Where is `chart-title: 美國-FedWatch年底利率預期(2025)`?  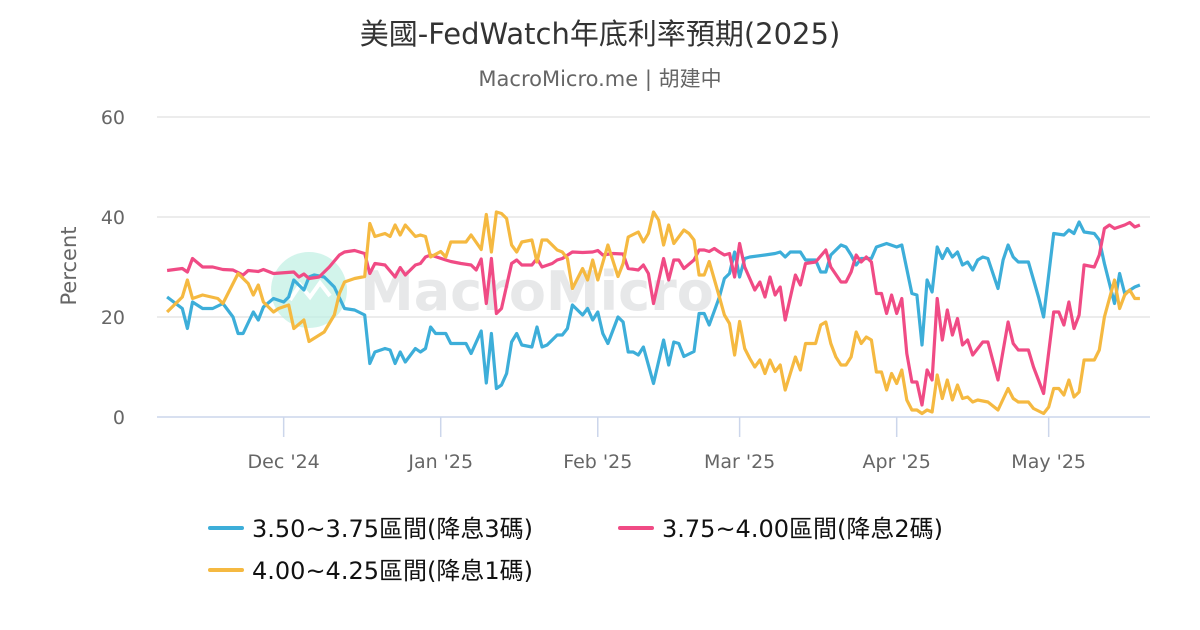
chart-title: 美國-FedWatch年底利率預期(2025) is located at coordinates (600, 34).